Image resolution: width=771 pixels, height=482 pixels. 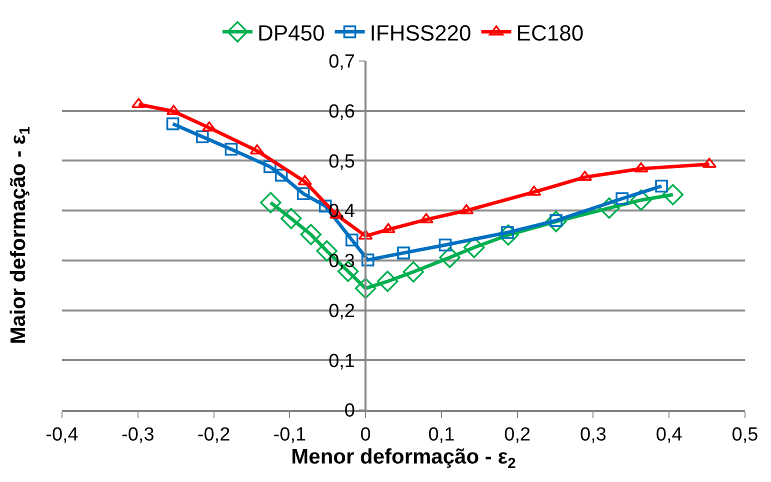 I want to click on y-tick-label: 0,6, so click(x=342, y=112).